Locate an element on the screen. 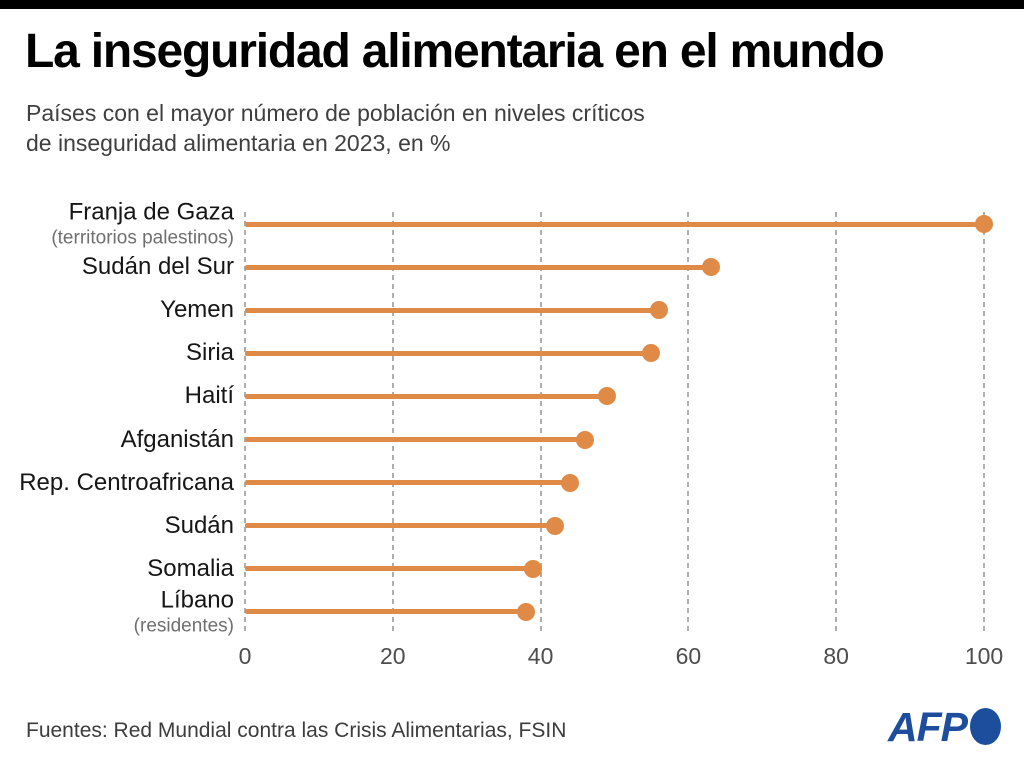 The width and height of the screenshot is (1024, 762). country-label: Sudán del Sur is located at coordinates (157, 267).